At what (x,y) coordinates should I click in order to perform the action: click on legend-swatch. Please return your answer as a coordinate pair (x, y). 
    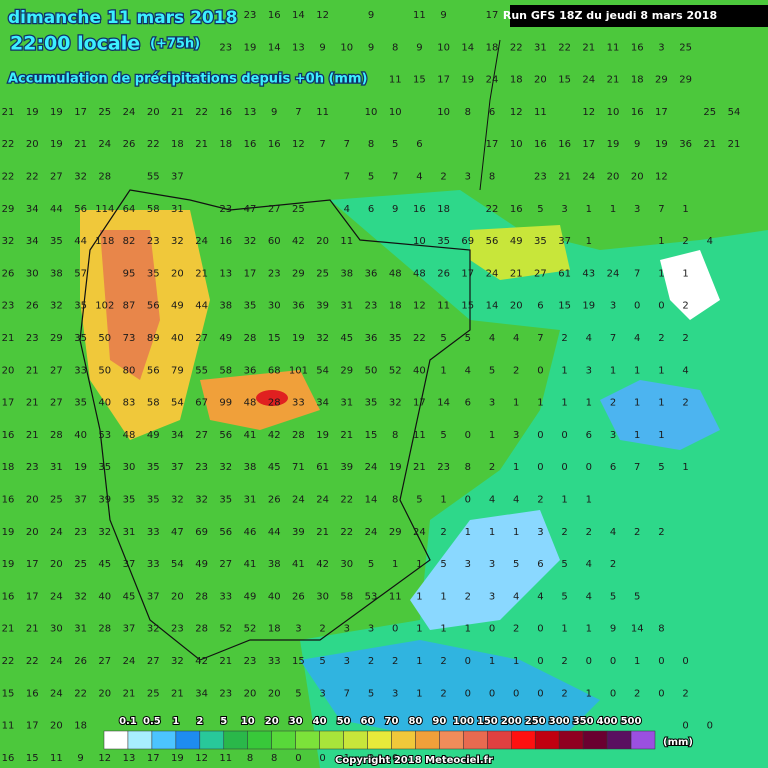
    Looking at the image, I should click on (643, 740).